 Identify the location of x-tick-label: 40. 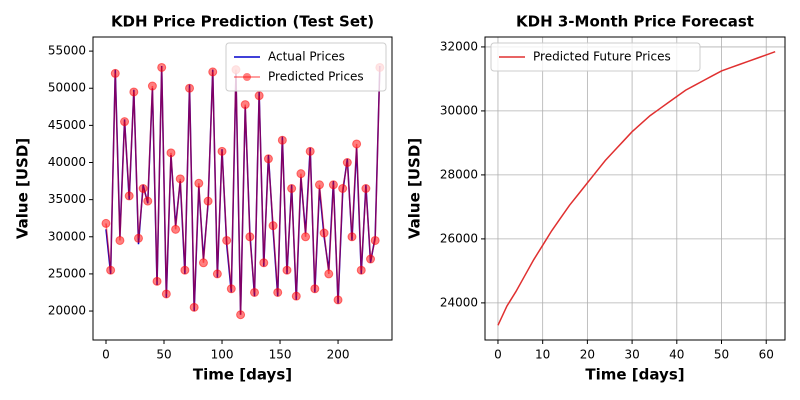
(676, 355).